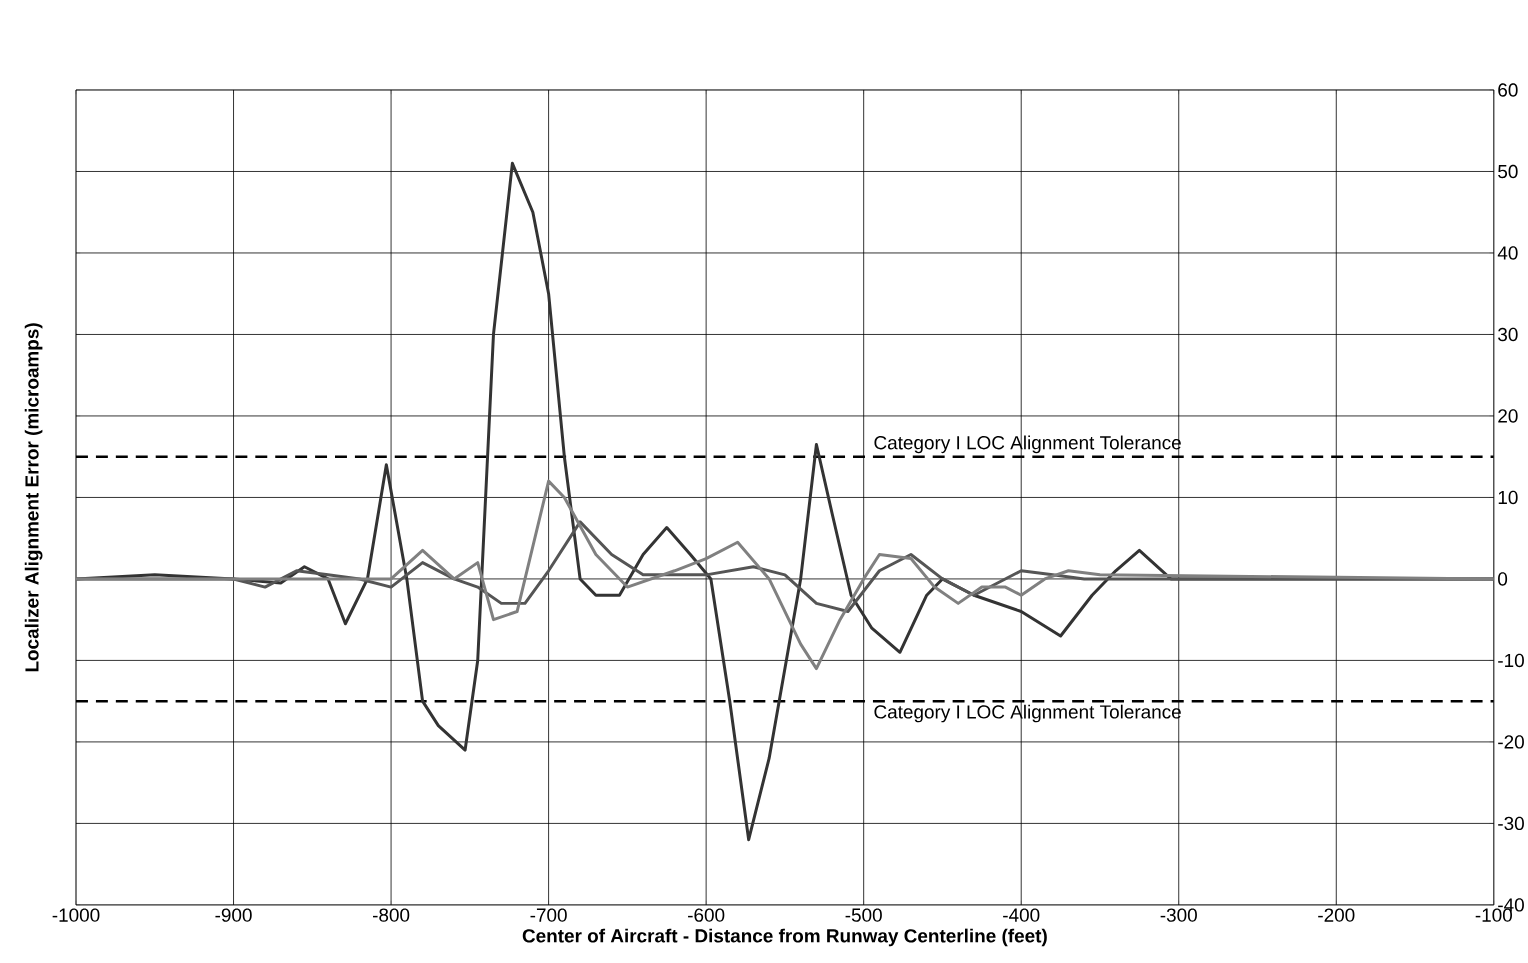 The image size is (1528, 963). What do you see at coordinates (1336, 915) in the screenshot?
I see `x-tick-label: -200` at bounding box center [1336, 915].